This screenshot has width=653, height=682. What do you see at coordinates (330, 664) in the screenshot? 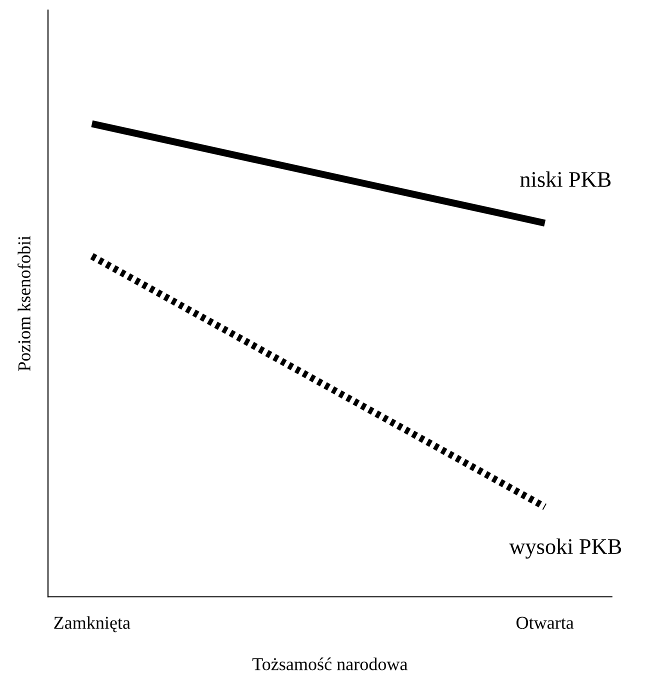
I see `x-axis-title: Tożsamość narodowa` at bounding box center [330, 664].